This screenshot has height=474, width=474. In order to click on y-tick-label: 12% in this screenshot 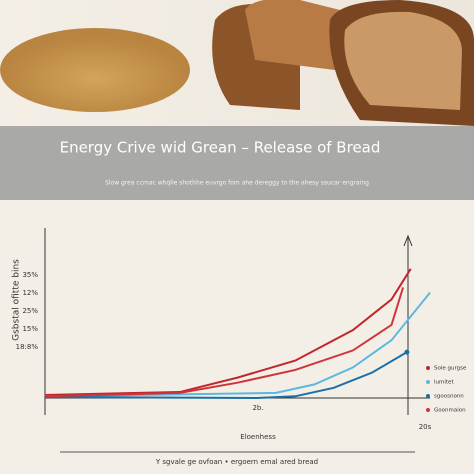, I will do `click(30, 293)`.